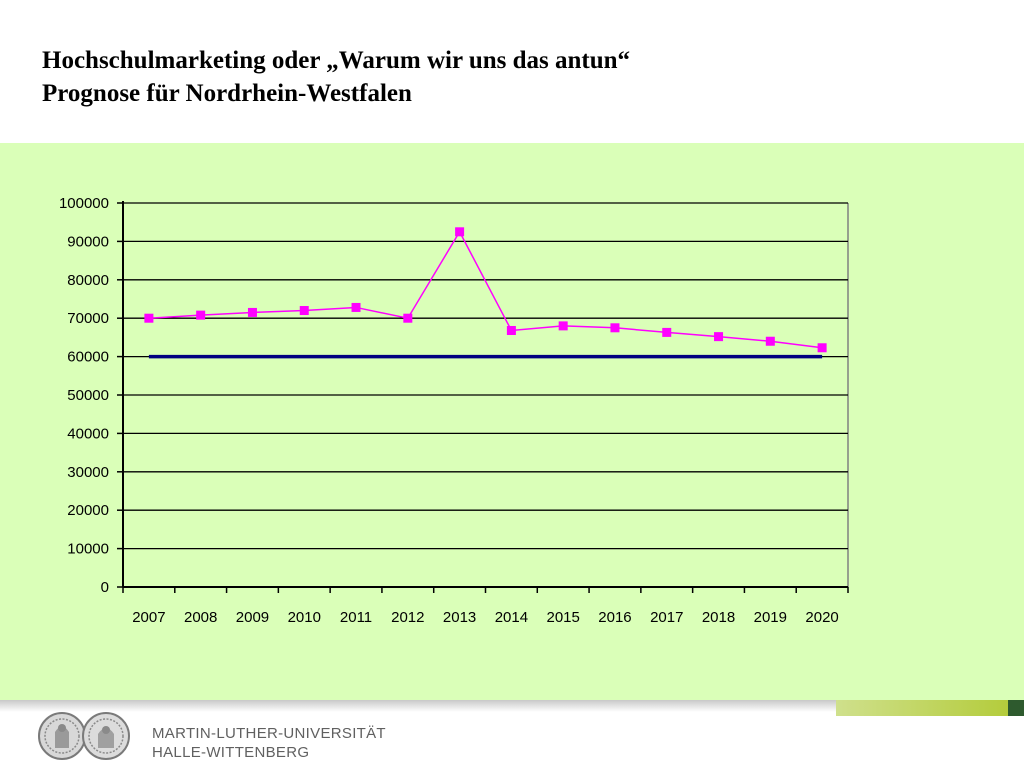  Describe the element at coordinates (407, 617) in the screenshot. I see `x-tick-label: 2012` at that location.